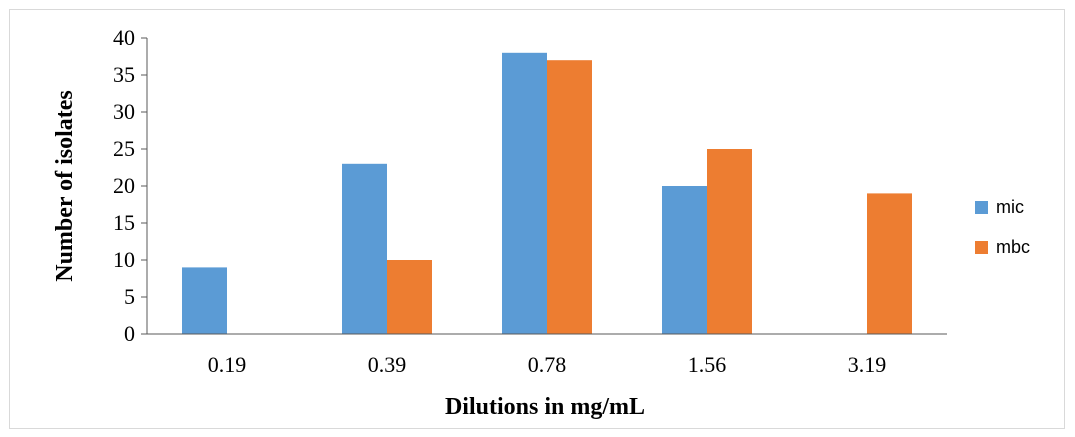 This screenshot has height=437, width=1075. What do you see at coordinates (129, 333) in the screenshot?
I see `y-tick-label: 0` at bounding box center [129, 333].